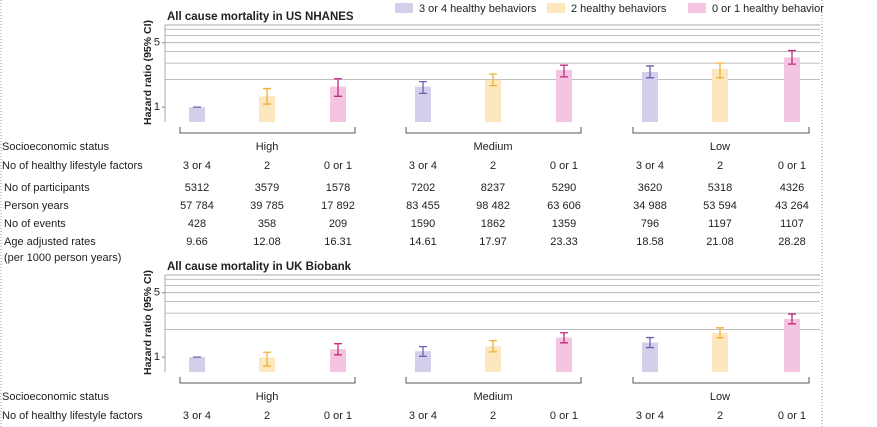 The height and width of the screenshot is (427, 877). Describe the element at coordinates (720, 242) in the screenshot. I see `table-cell: 21.08` at that location.